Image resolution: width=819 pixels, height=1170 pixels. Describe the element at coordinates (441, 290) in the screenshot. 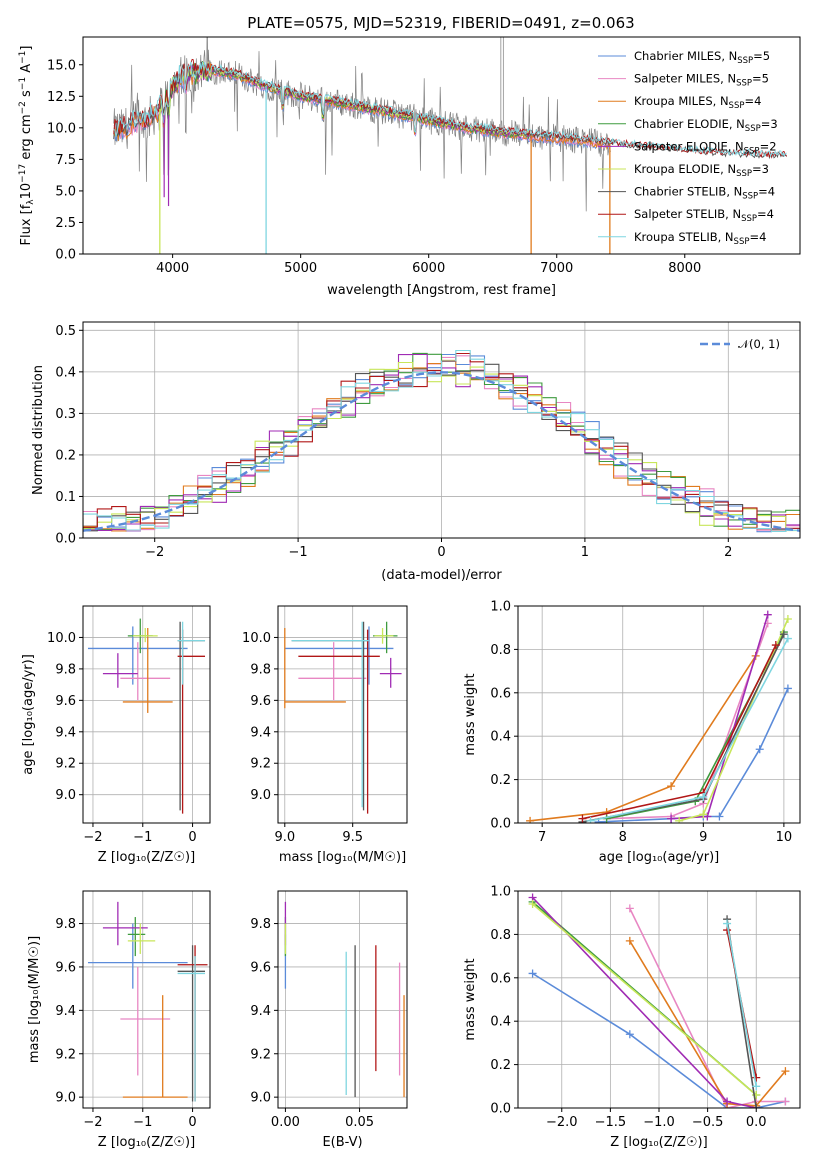

I see `x-axis-label: wavelength [Angstrom, rest frame]` at that location.